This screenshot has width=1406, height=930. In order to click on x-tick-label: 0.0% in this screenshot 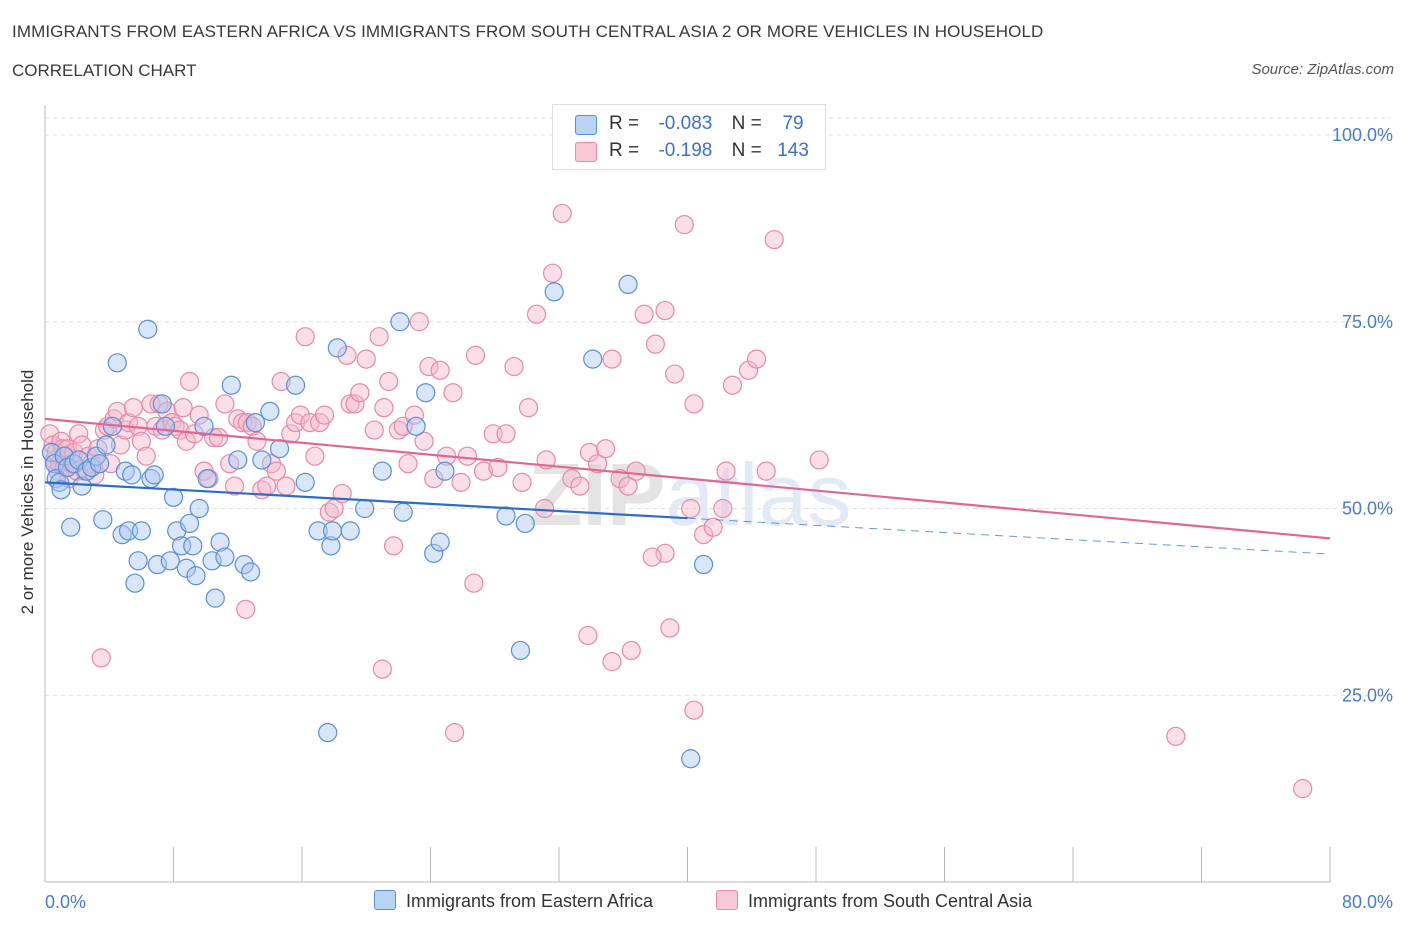, I will do `click(65, 902)`.